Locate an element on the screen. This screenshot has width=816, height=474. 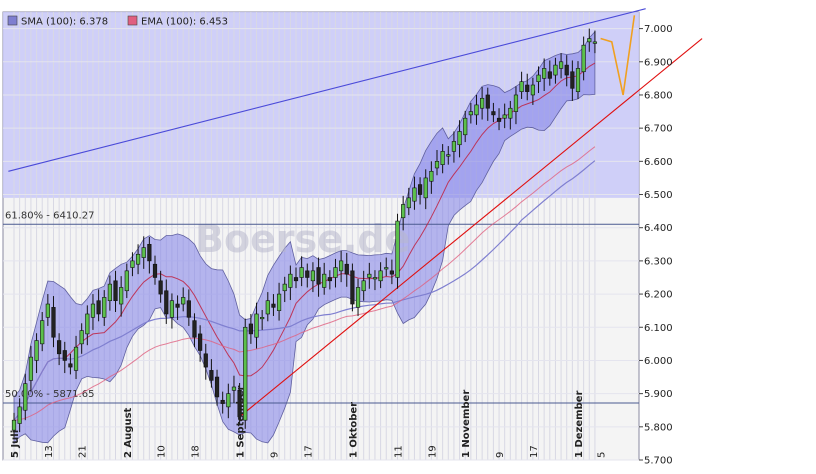
x-tick-label: 9 is located at coordinates (500, 455).